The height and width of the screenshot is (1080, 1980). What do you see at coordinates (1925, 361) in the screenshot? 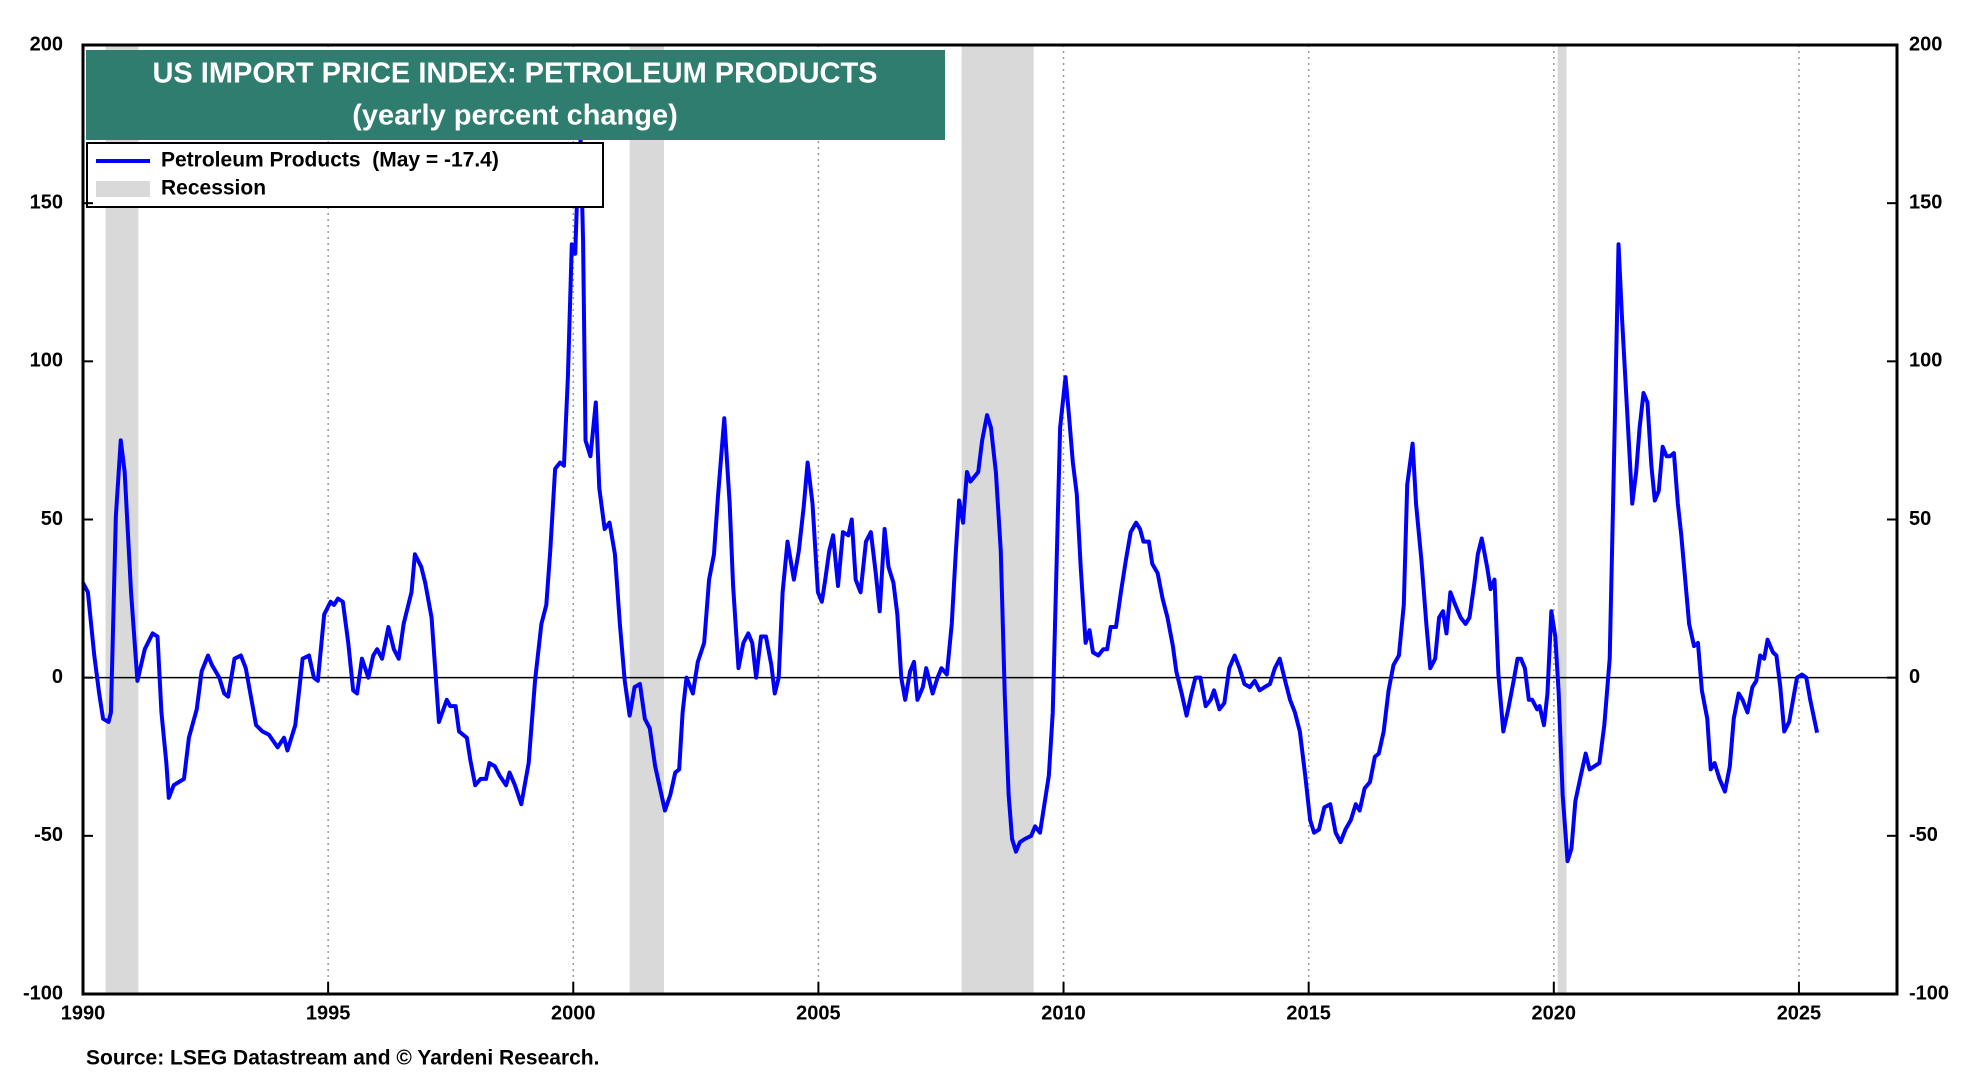
I see `y2-tick-label: 100` at bounding box center [1925, 361].